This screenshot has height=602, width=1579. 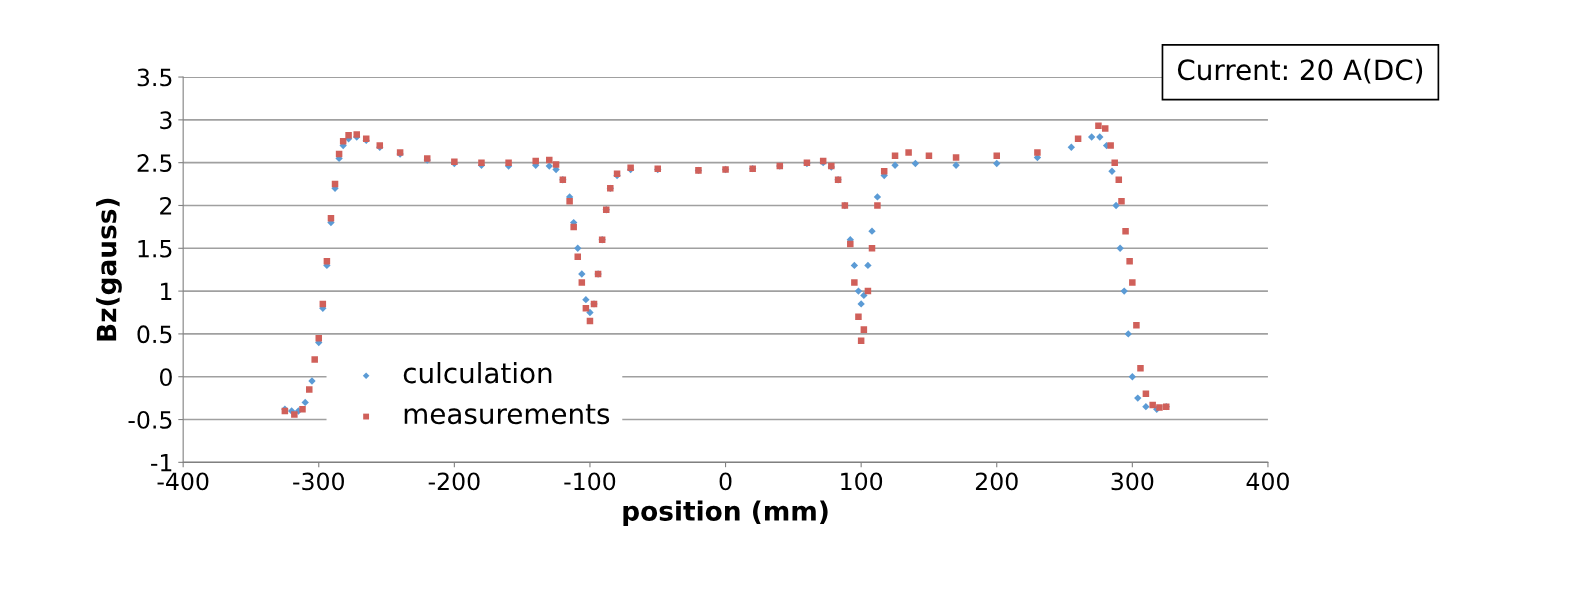 What do you see at coordinates (155, 249) in the screenshot?
I see `y-tick-label: 1.5` at bounding box center [155, 249].